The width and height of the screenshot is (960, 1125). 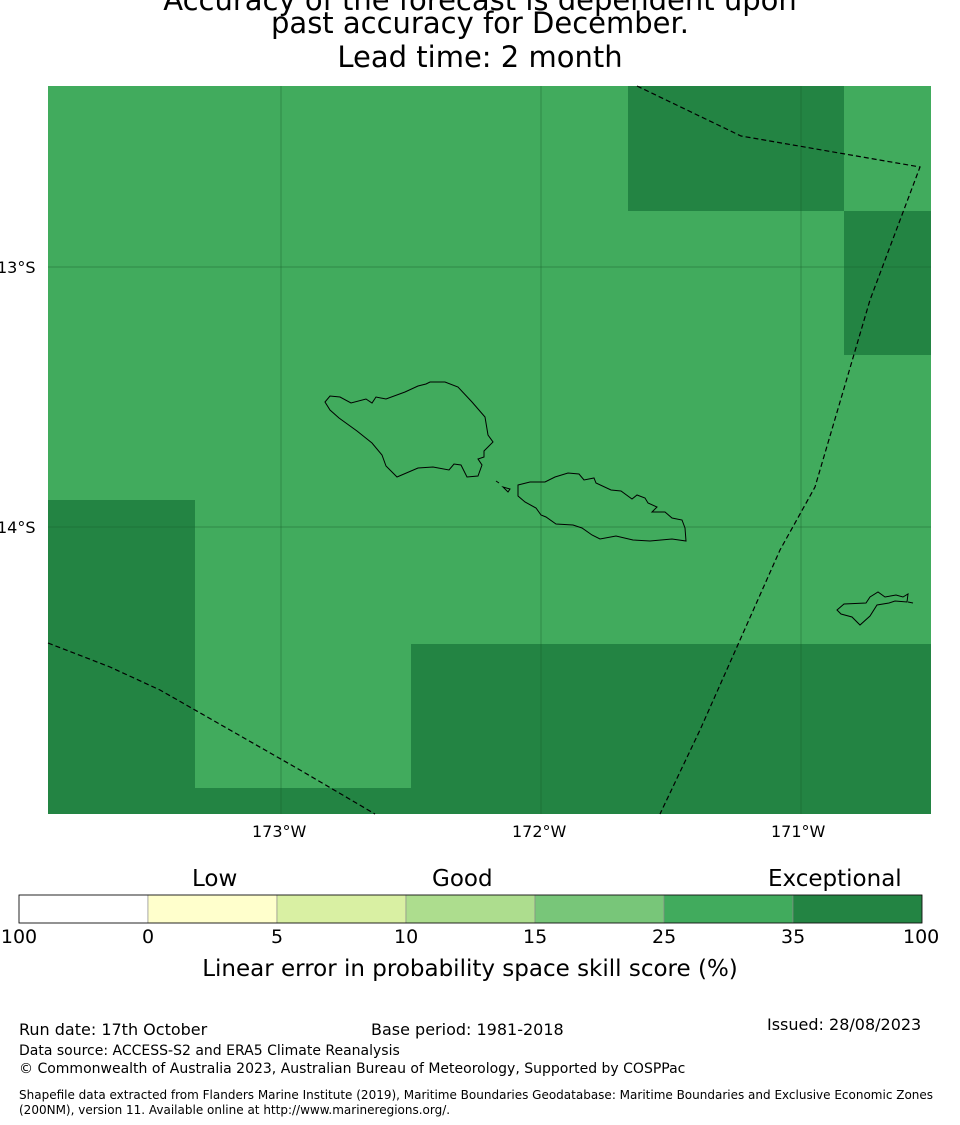 I want to click on dark-cell-left-edge, so click(x=121, y=657).